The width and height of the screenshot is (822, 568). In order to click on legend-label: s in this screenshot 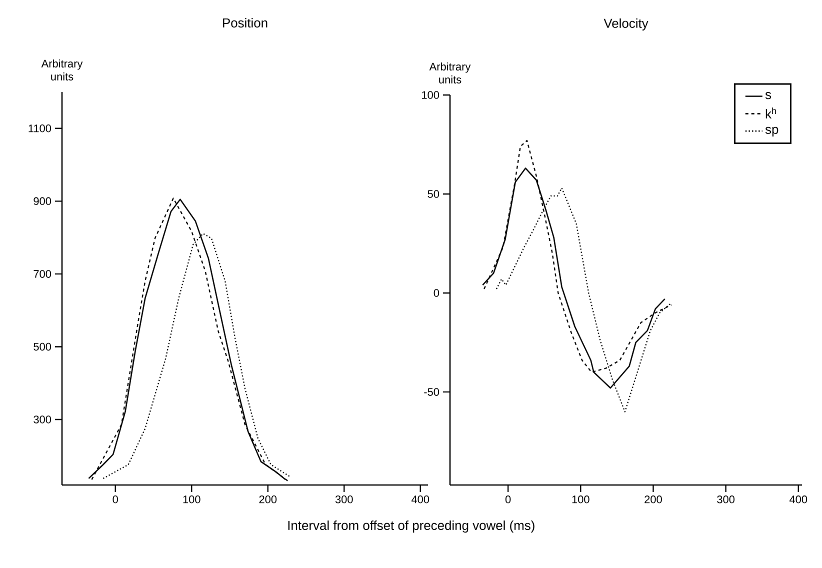, I will do `click(768, 96)`.